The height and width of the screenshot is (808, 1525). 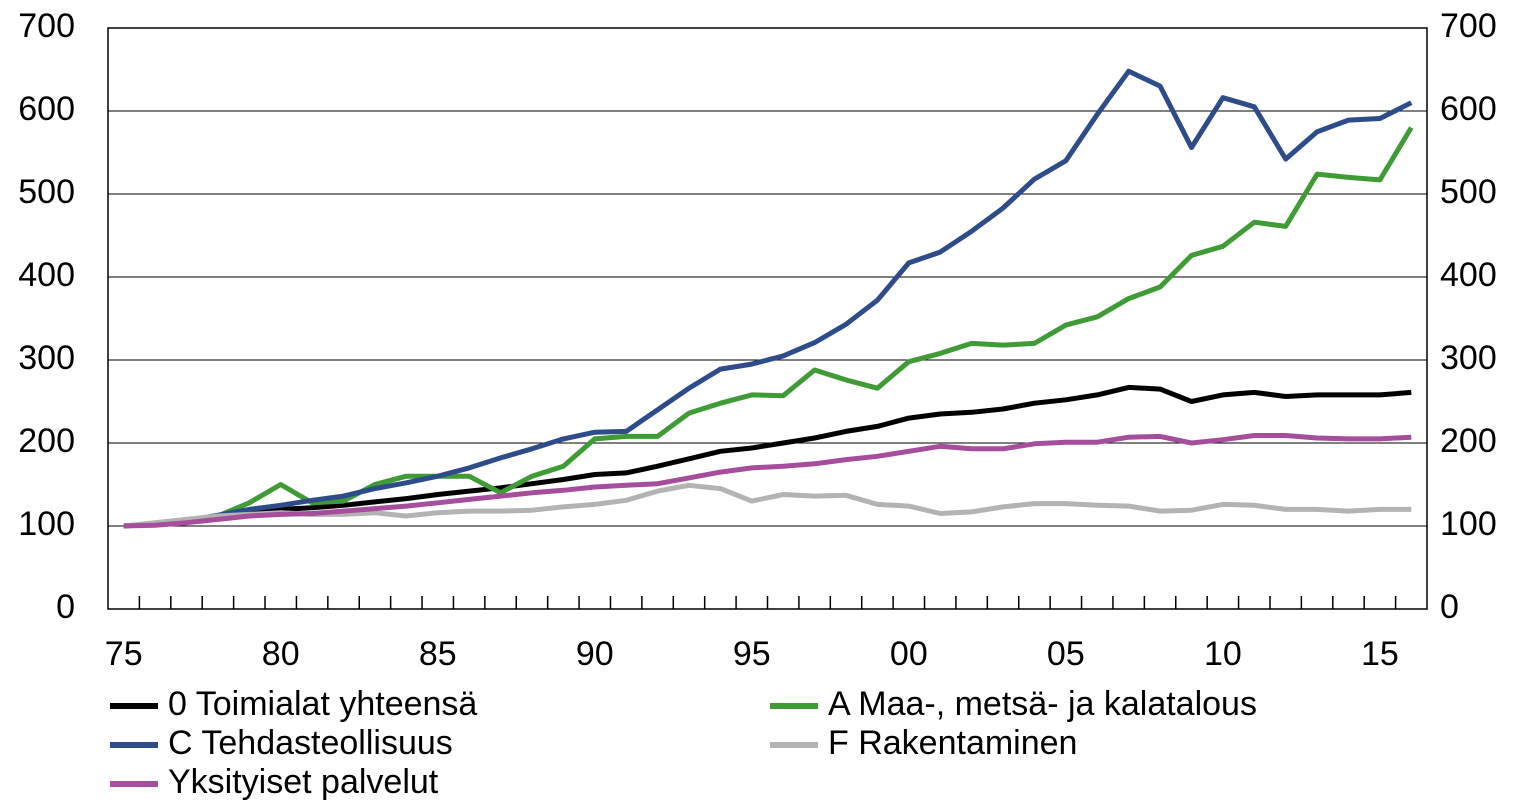 What do you see at coordinates (909, 654) in the screenshot?
I see `x-tick-label: 00` at bounding box center [909, 654].